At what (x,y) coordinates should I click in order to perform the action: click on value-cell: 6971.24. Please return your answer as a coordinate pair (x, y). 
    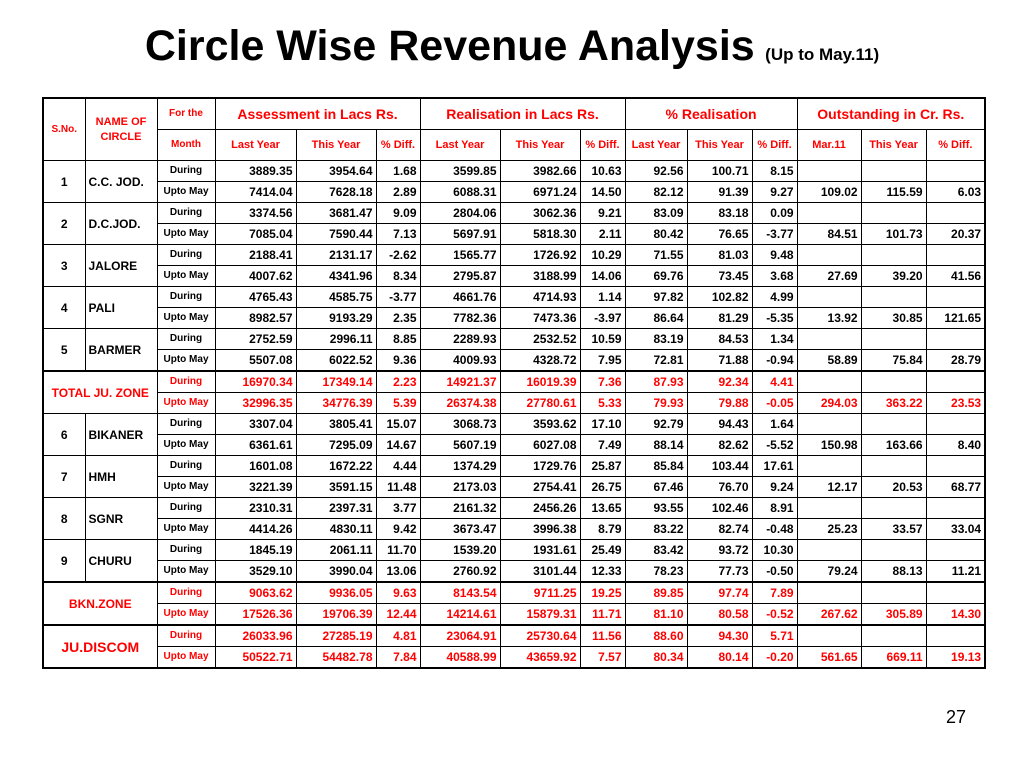
    Looking at the image, I should click on (540, 192).